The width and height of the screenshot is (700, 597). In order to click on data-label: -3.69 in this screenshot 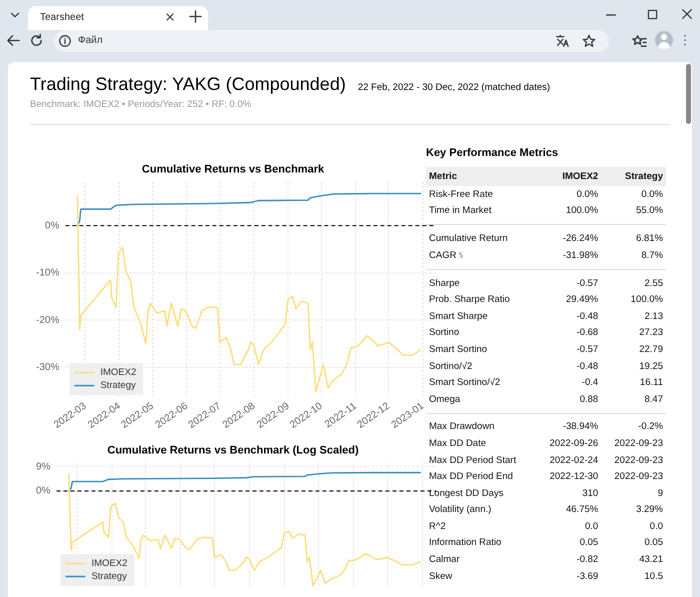, I will do `click(588, 577)`.